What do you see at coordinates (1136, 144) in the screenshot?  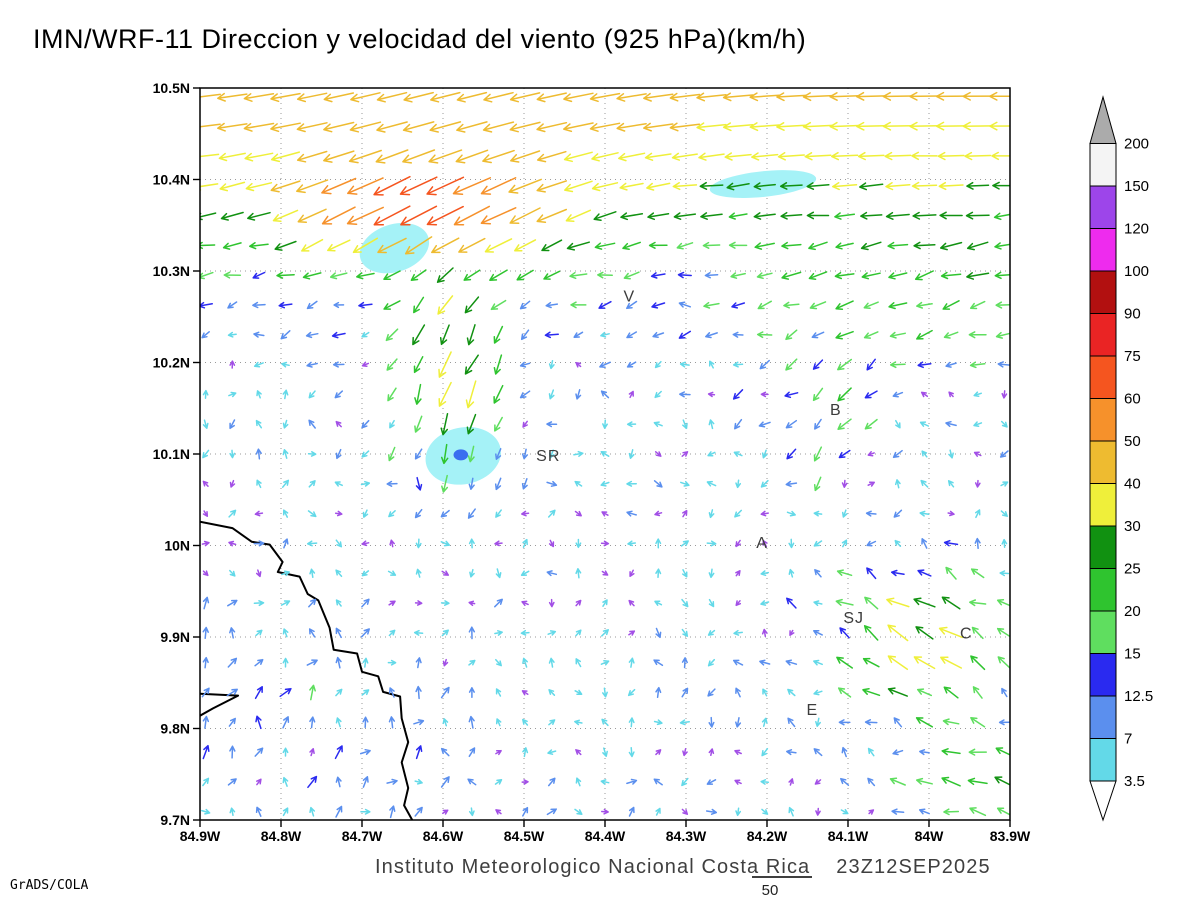 I see `colorbar-label: 200` at bounding box center [1136, 144].